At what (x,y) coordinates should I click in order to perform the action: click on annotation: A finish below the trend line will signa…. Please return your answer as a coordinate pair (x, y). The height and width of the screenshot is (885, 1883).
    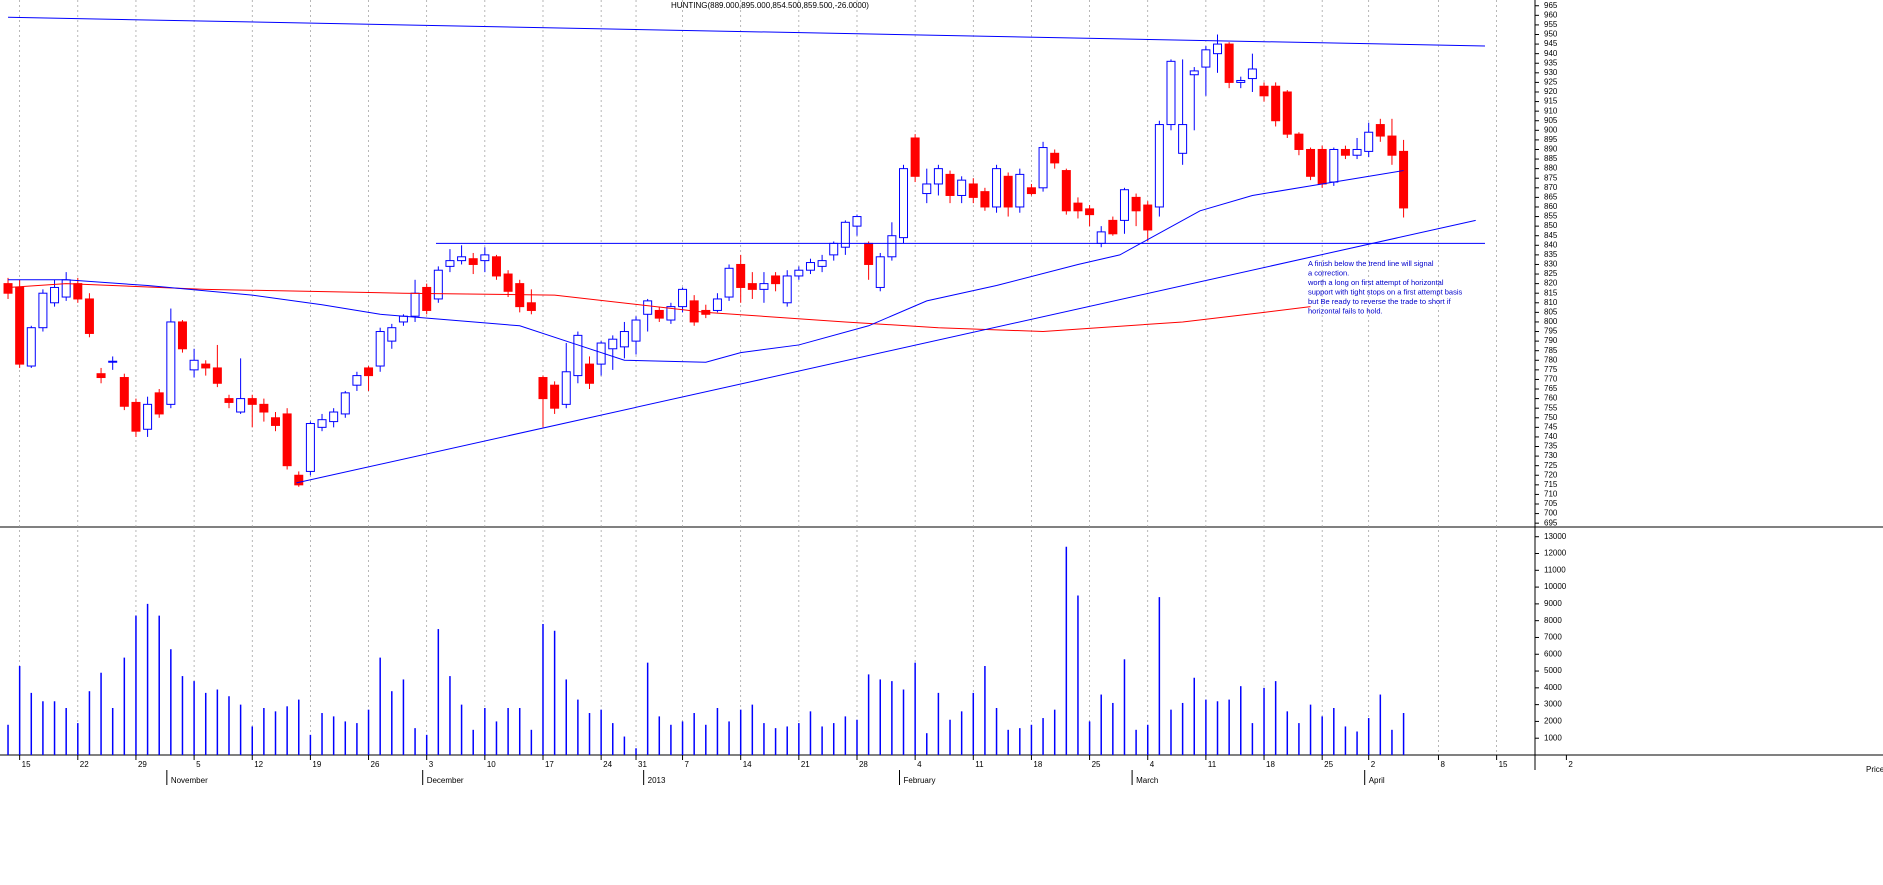
    Looking at the image, I should click on (1371, 263).